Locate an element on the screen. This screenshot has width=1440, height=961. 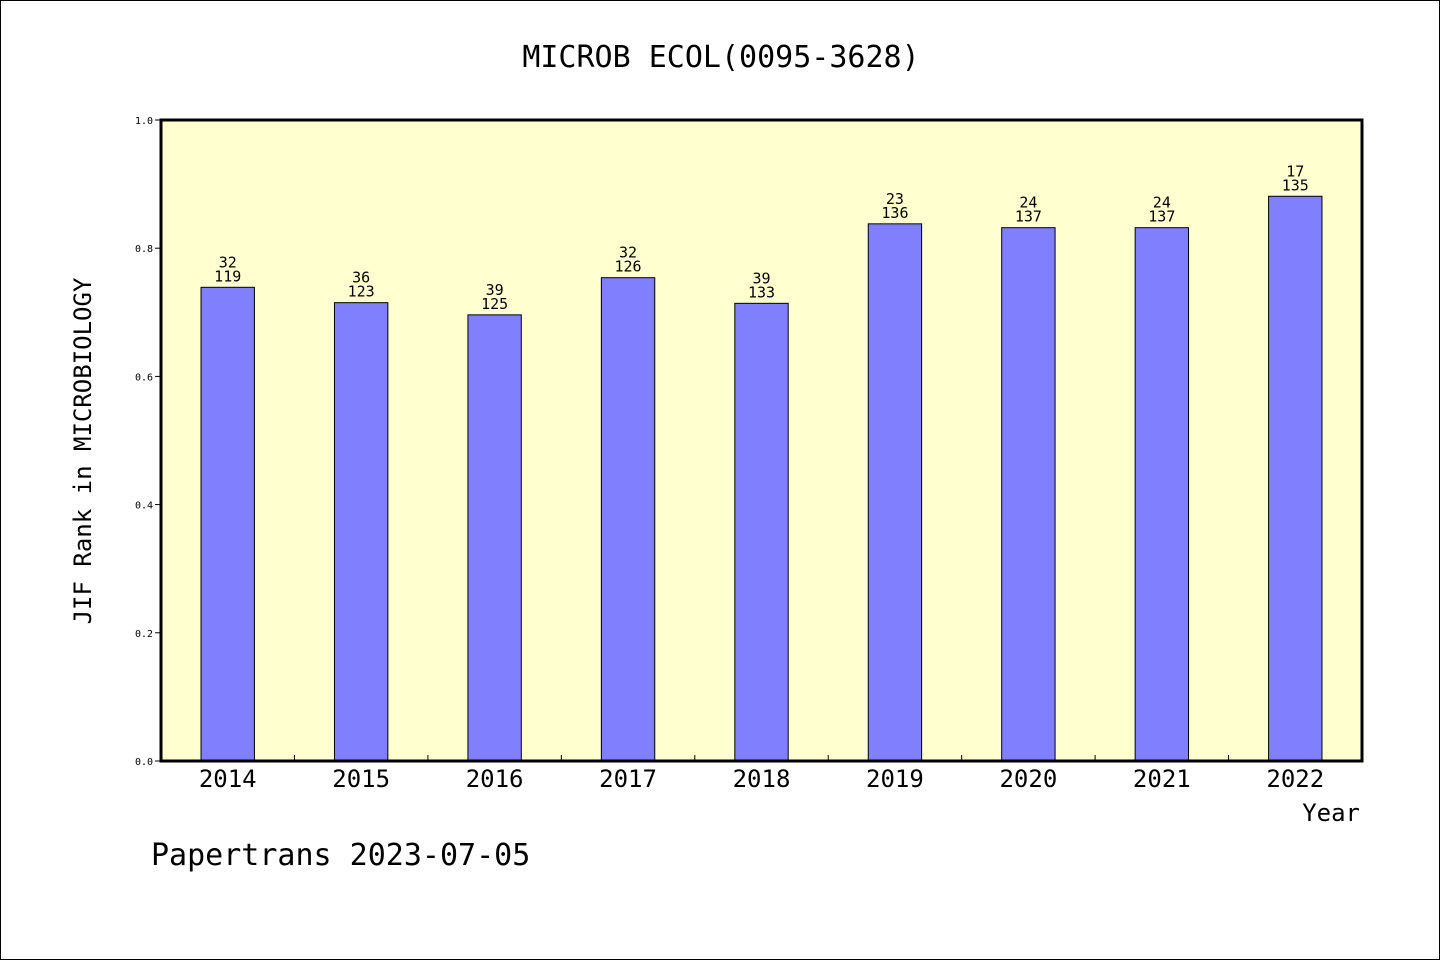
x-tick-label: 2019 is located at coordinates (895, 779).